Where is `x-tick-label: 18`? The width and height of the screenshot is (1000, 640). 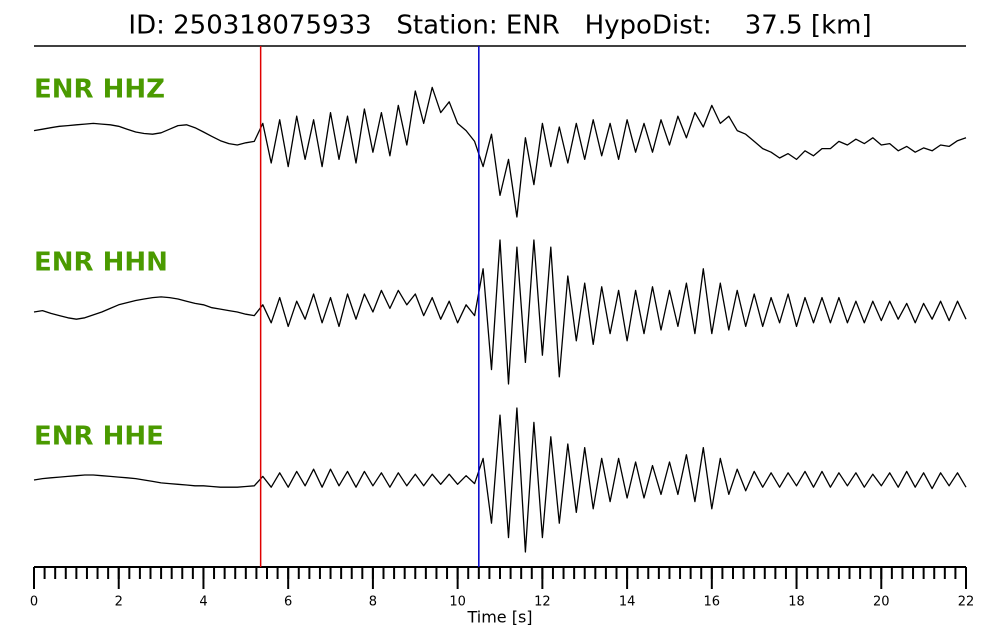
x-tick-label: 18 is located at coordinates (796, 602).